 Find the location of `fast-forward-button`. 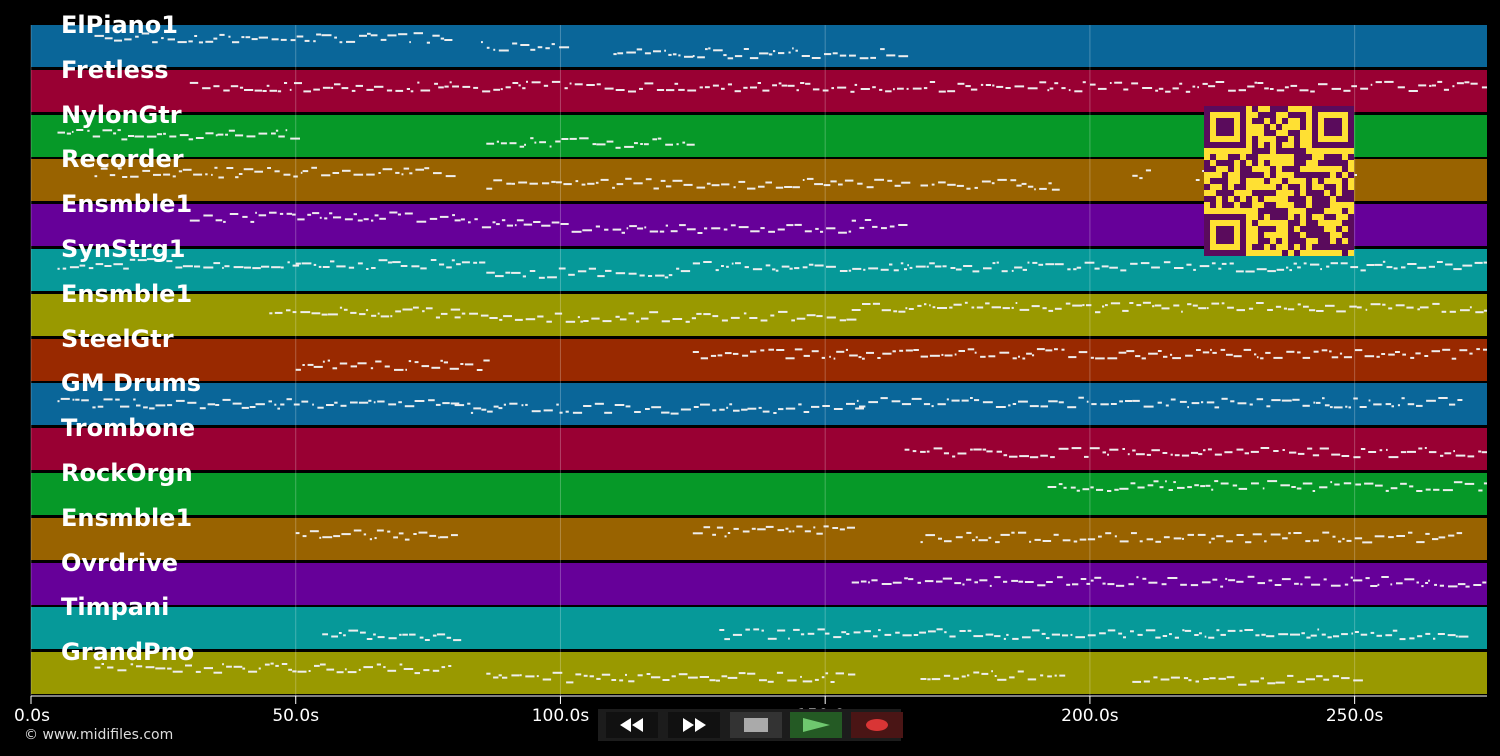

fast-forward-button is located at coordinates (694, 725).